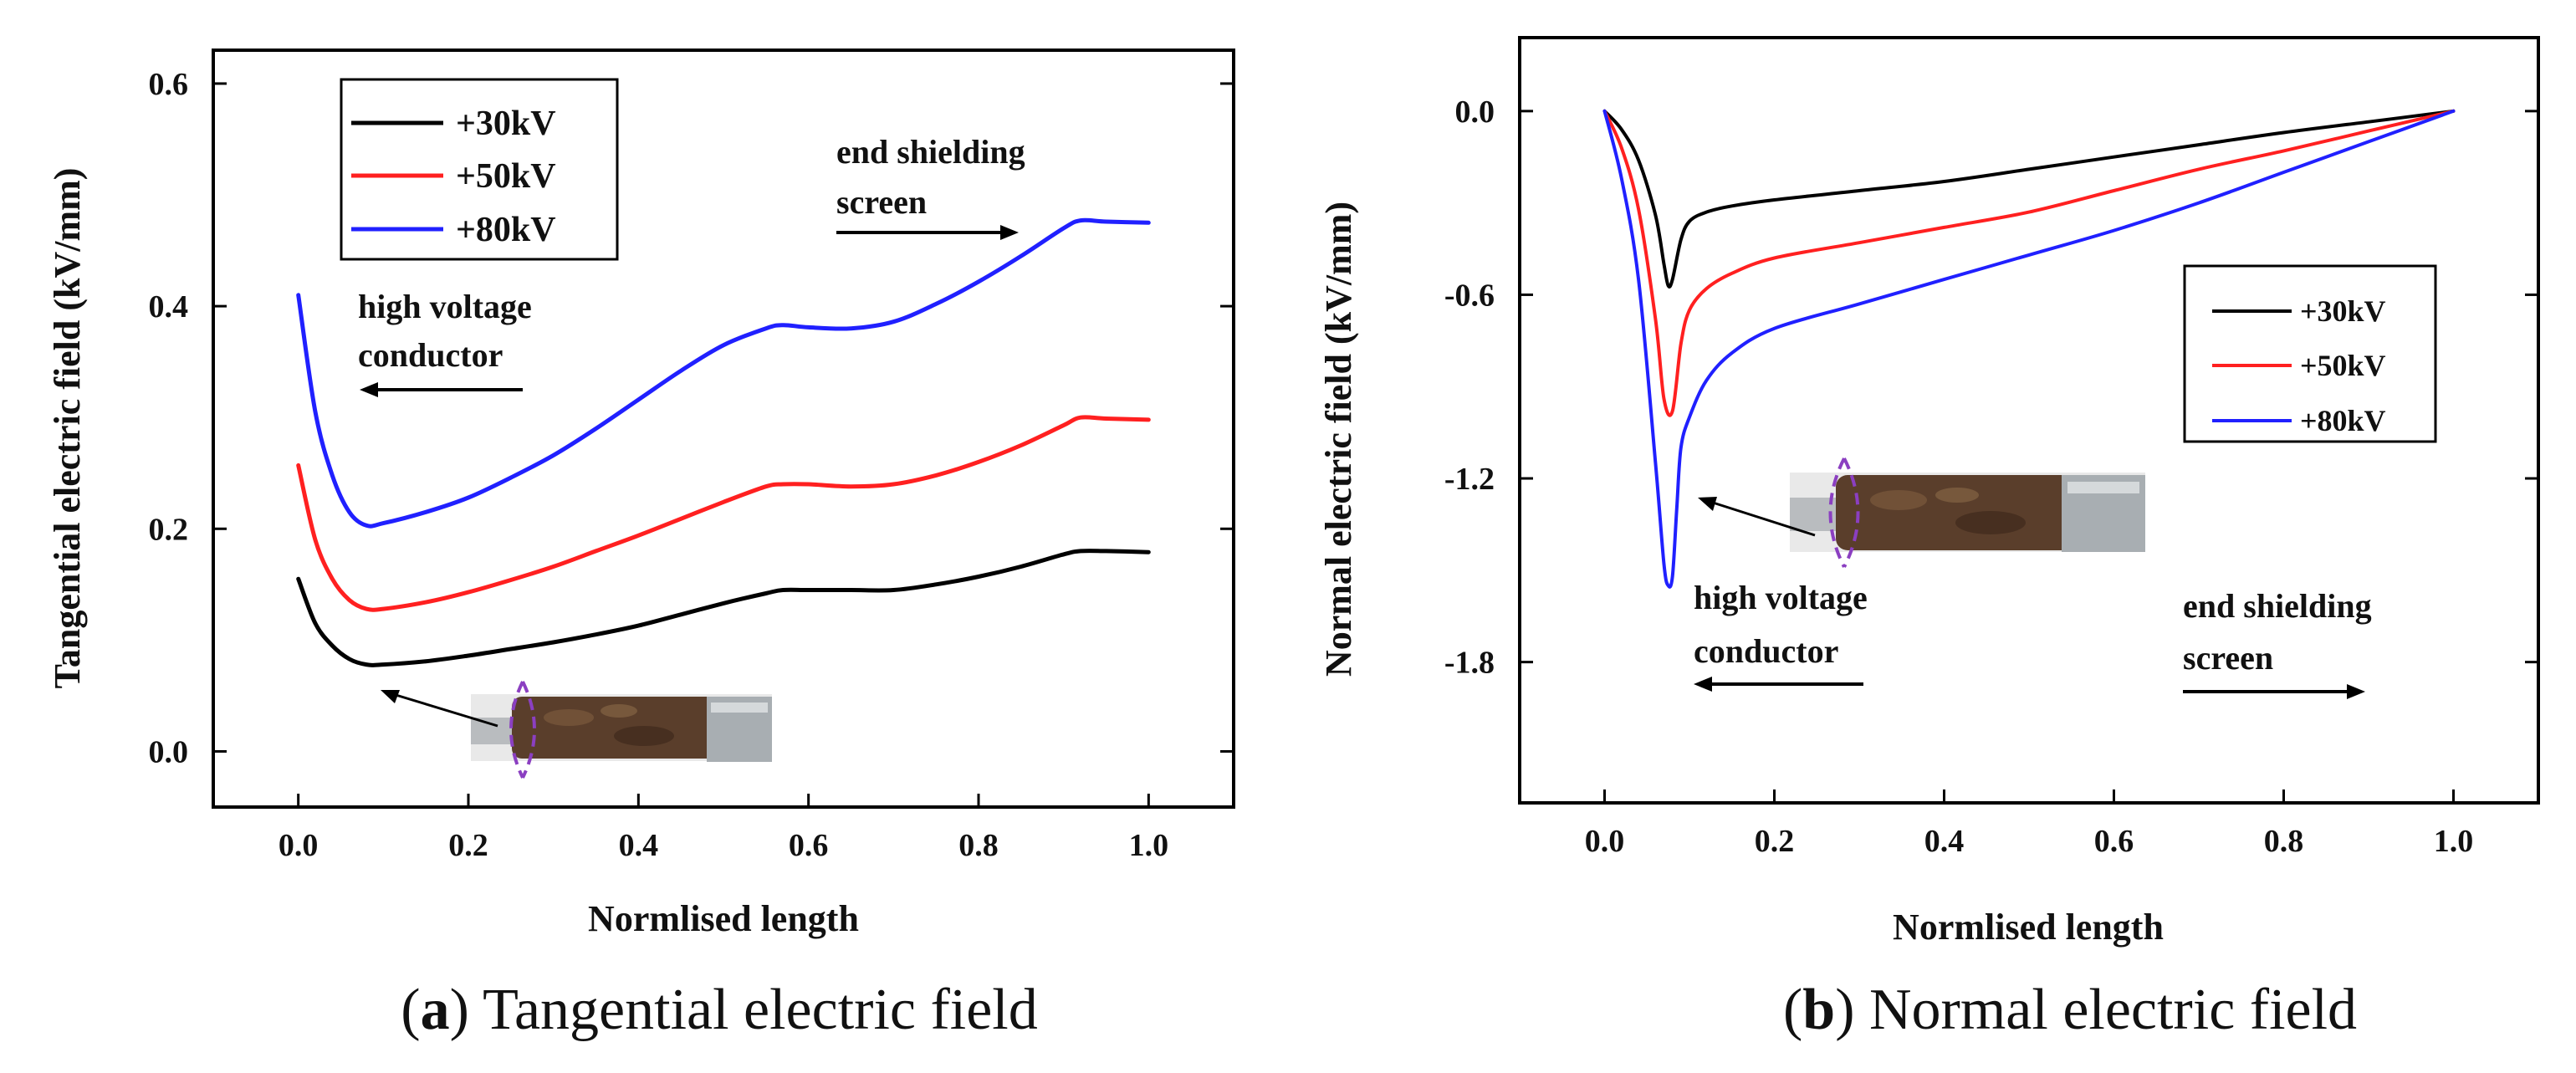  What do you see at coordinates (2343, 311) in the screenshot?
I see `legend-b-label-30kv: +30kV` at bounding box center [2343, 311].